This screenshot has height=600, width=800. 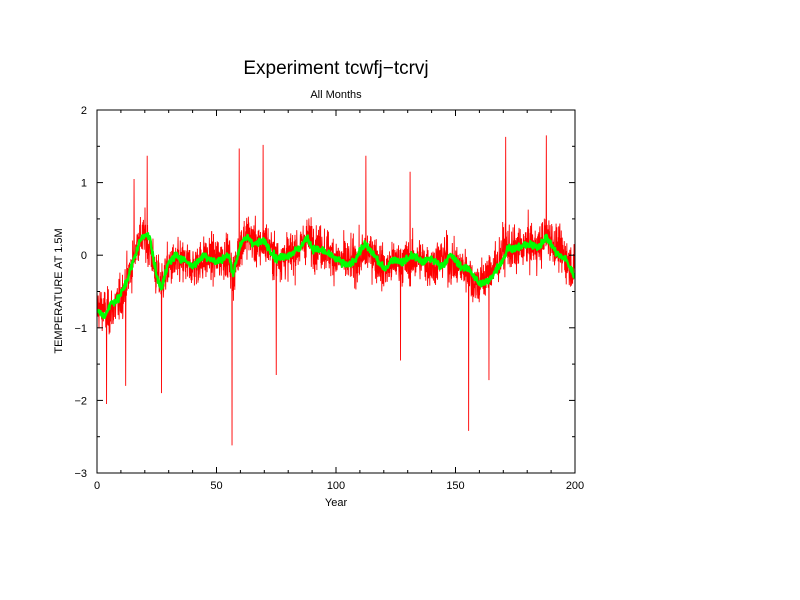 I want to click on x-tick-label: 0, so click(x=97, y=486).